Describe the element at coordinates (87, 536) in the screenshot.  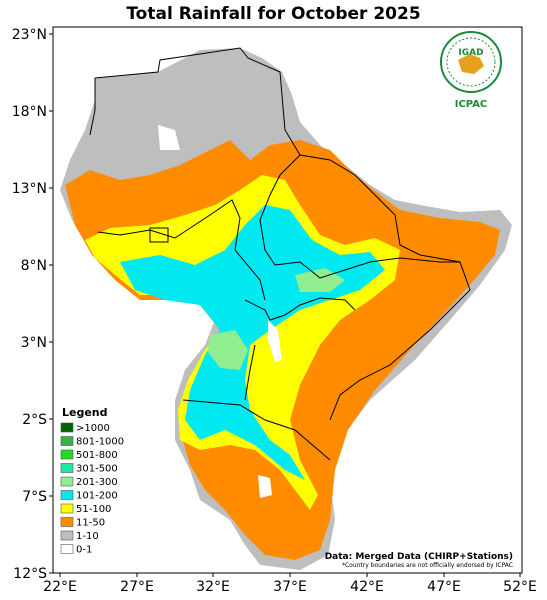
I see `legend-label: 1-10` at that location.